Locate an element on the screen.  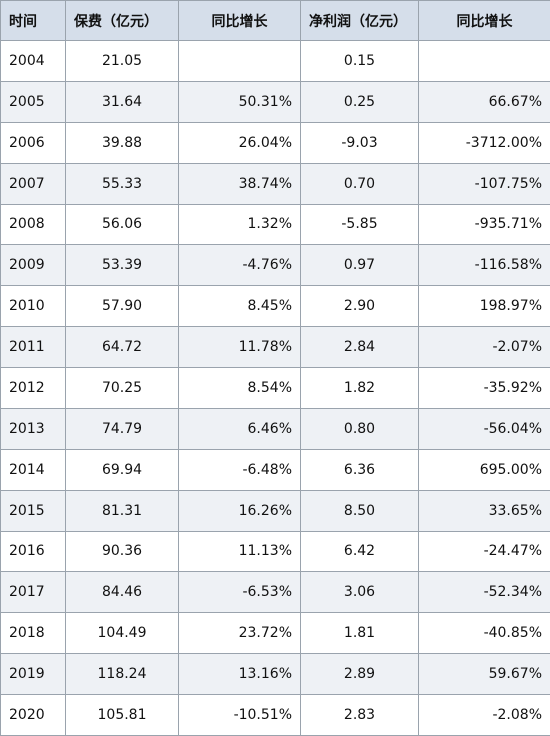
table-cell: -52.34% is located at coordinates (484, 592).